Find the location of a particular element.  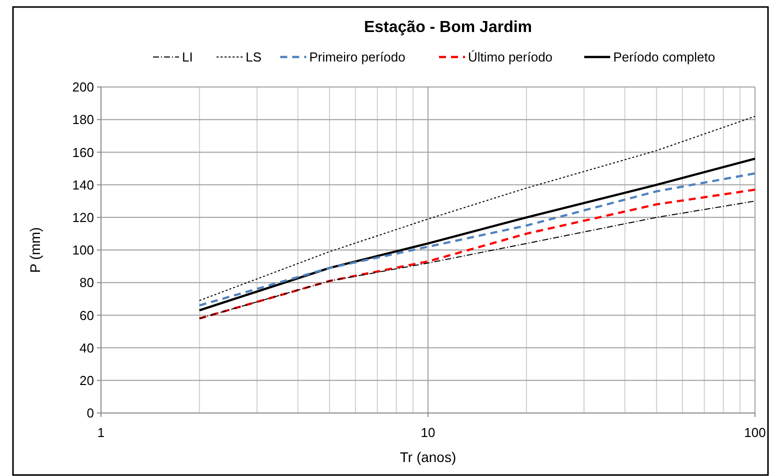

y-tick-label: 0 is located at coordinates (90, 413).